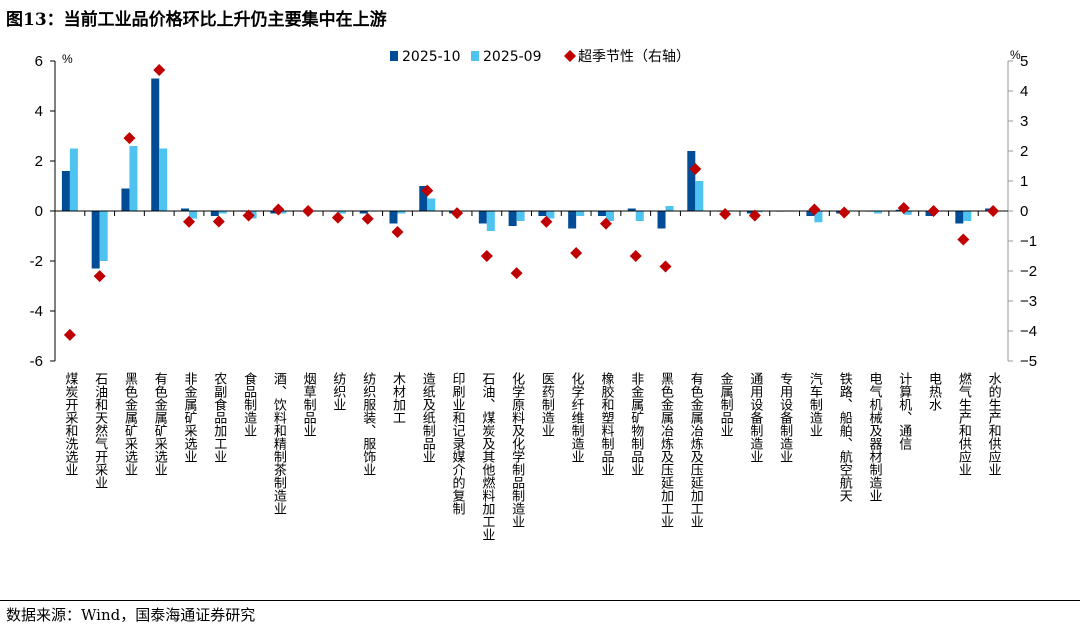 This screenshot has height=636, width=1080. I want to click on legend-label: 2025-10, so click(431, 57).